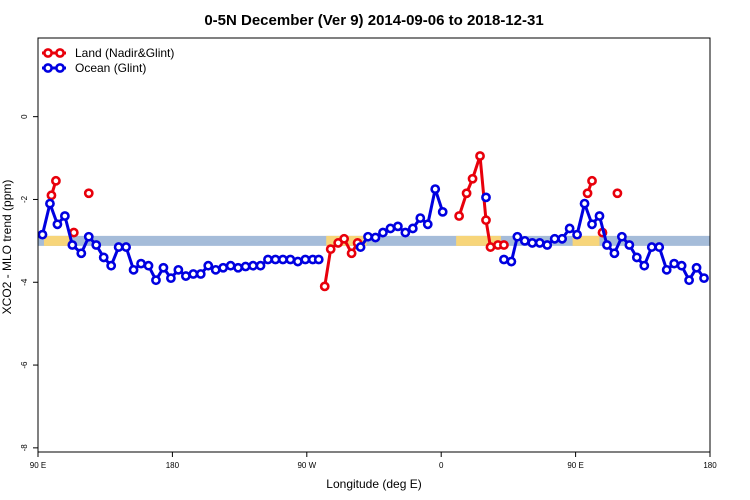  I want to click on y-tick-label: -6, so click(24, 365).